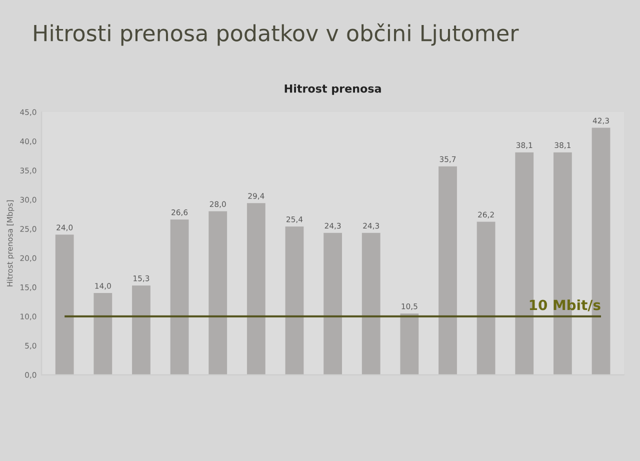 The width and height of the screenshot is (640, 461). What do you see at coordinates (565, 305) in the screenshot?
I see `ref-line-label: 10 Mbit/s` at bounding box center [565, 305].